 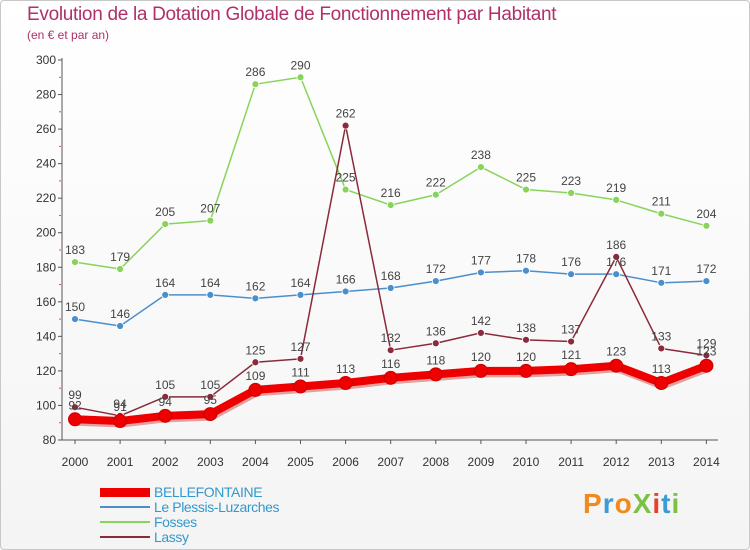 I want to click on data-label: 178, so click(x=526, y=259).